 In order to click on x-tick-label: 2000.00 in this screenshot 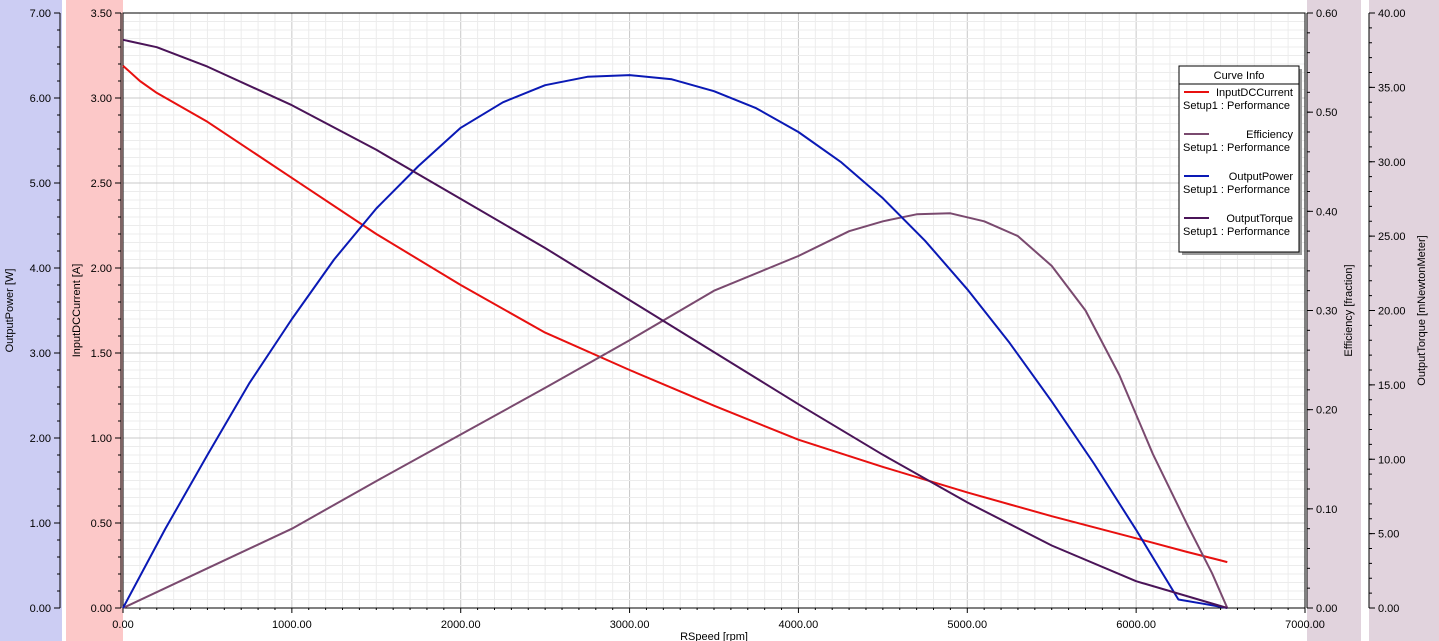, I will do `click(461, 625)`.